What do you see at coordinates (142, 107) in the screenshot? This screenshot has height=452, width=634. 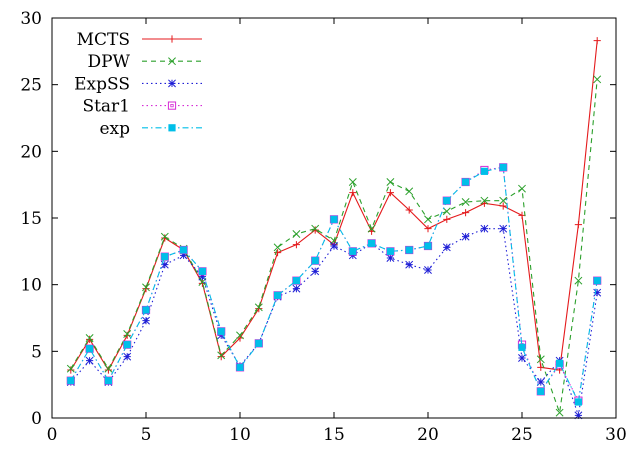 I see `legend-item-Star1: Star1` at bounding box center [142, 107].